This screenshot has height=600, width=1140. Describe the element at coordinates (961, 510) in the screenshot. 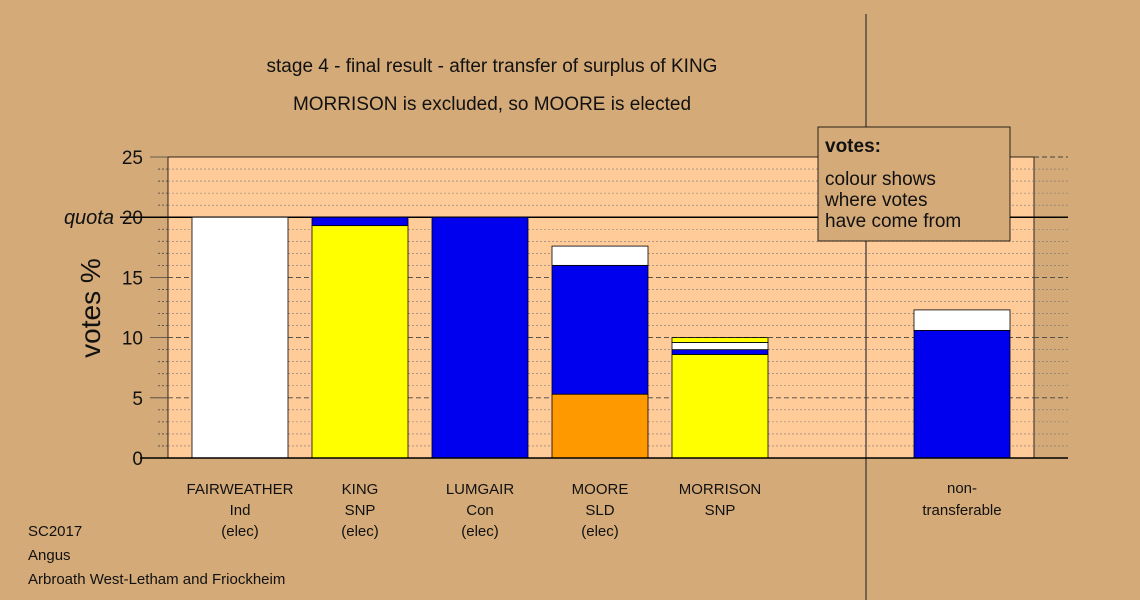

I see `nontransferable-label-2: transferable` at that location.